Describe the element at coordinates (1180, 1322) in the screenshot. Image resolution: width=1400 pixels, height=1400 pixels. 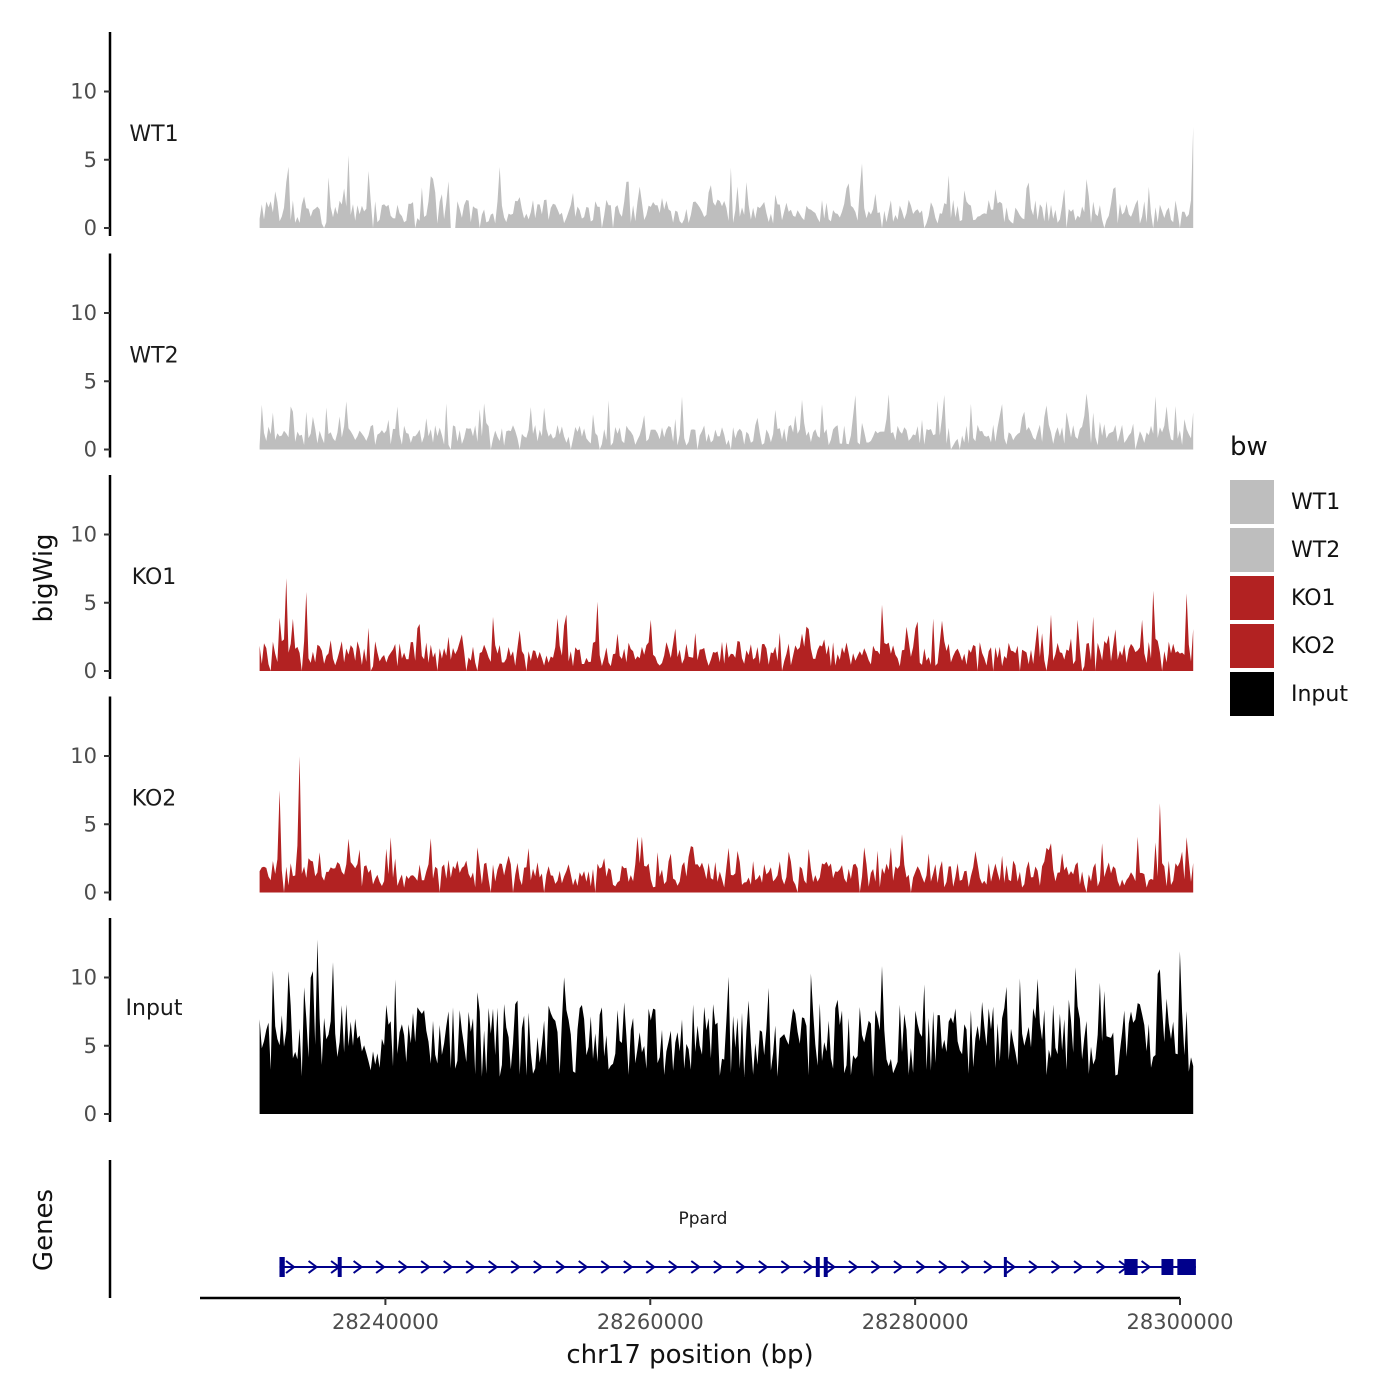
I see `x-tick-label: 28300000` at that location.